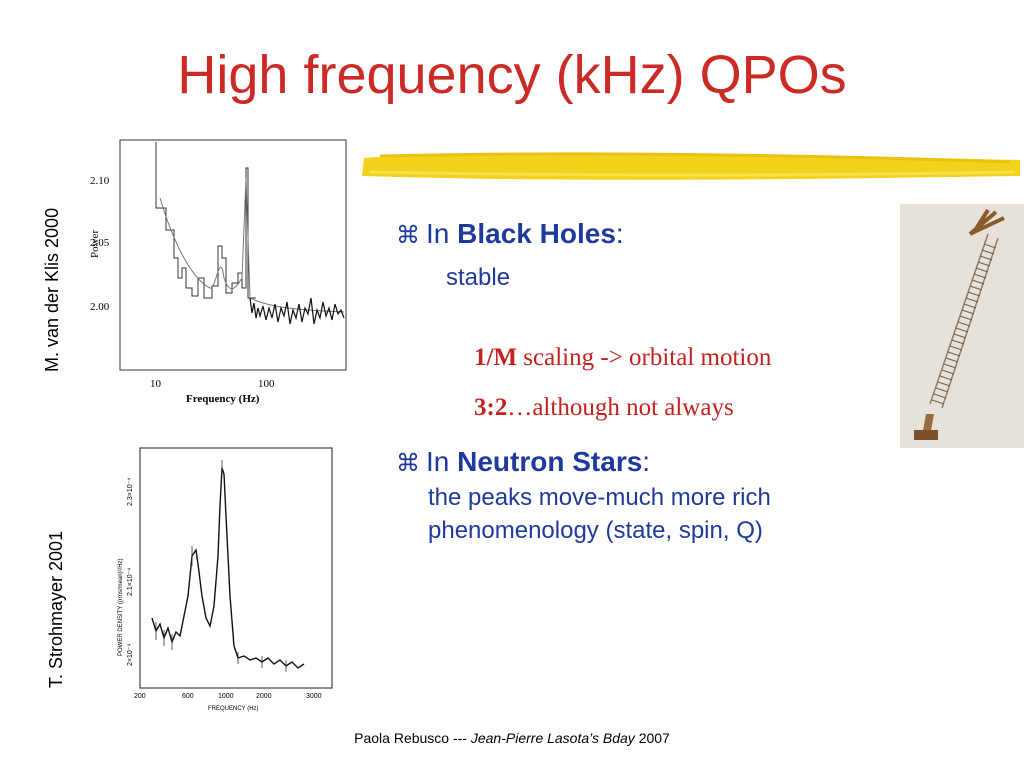  What do you see at coordinates (140, 696) in the screenshot?
I see `x-tick-label: 200` at bounding box center [140, 696].